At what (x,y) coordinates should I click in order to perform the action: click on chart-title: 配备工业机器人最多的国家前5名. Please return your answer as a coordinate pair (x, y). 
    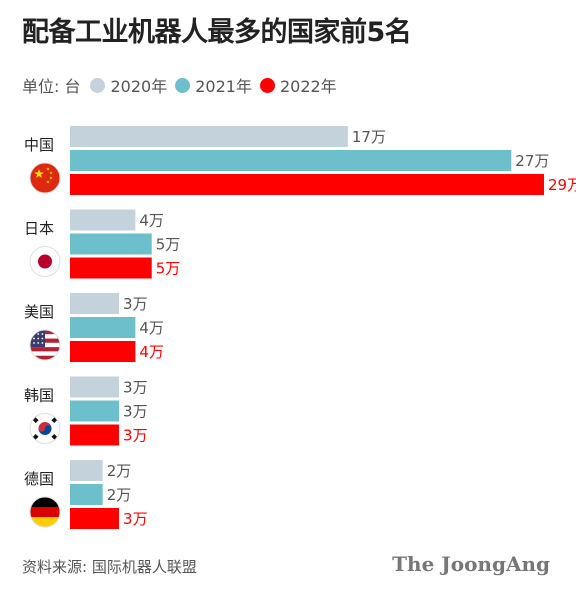
    Looking at the image, I should click on (217, 32).